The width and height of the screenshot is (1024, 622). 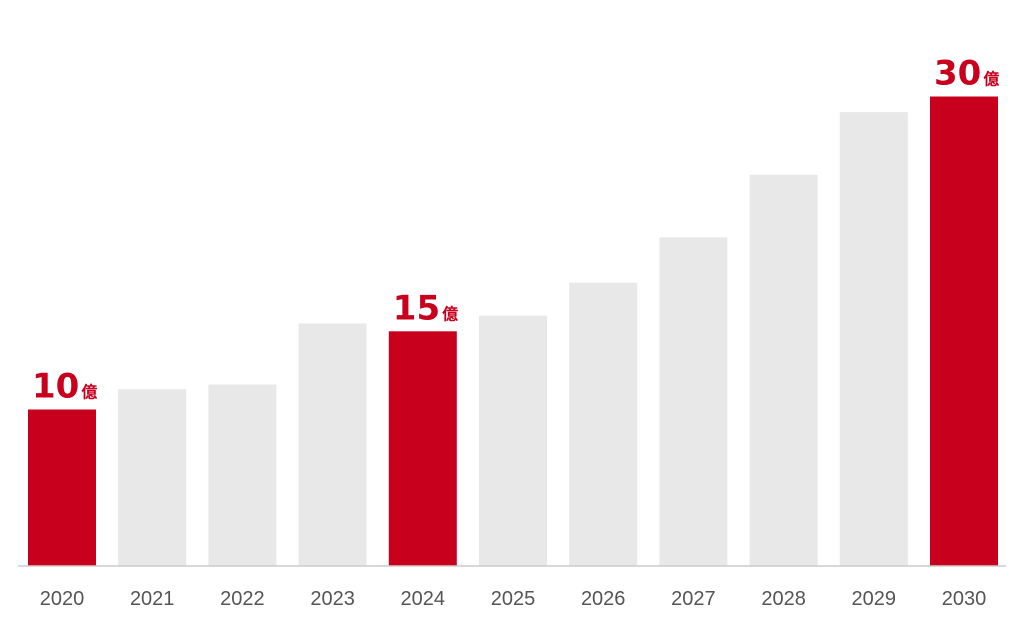 I want to click on x-tick-label-2026: 2026, so click(x=603, y=599).